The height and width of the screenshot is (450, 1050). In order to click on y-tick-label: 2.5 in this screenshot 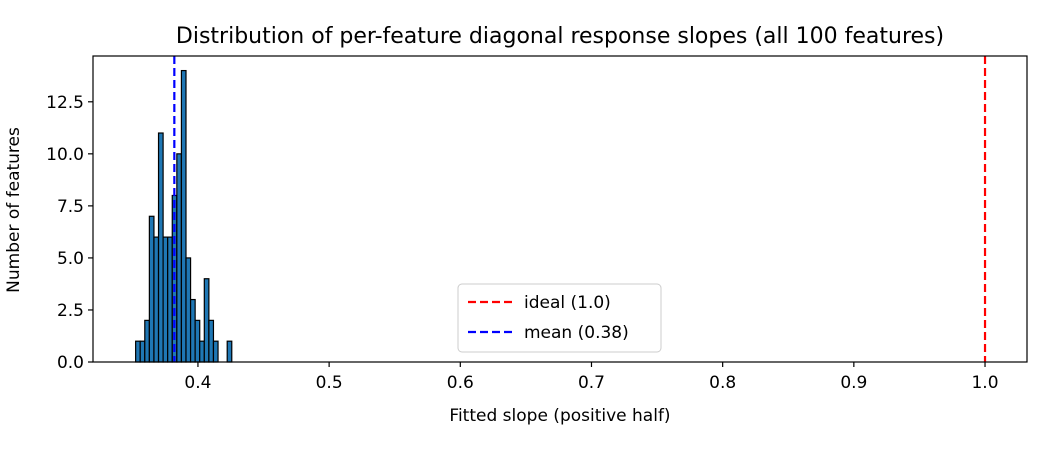, I will do `click(70, 311)`.